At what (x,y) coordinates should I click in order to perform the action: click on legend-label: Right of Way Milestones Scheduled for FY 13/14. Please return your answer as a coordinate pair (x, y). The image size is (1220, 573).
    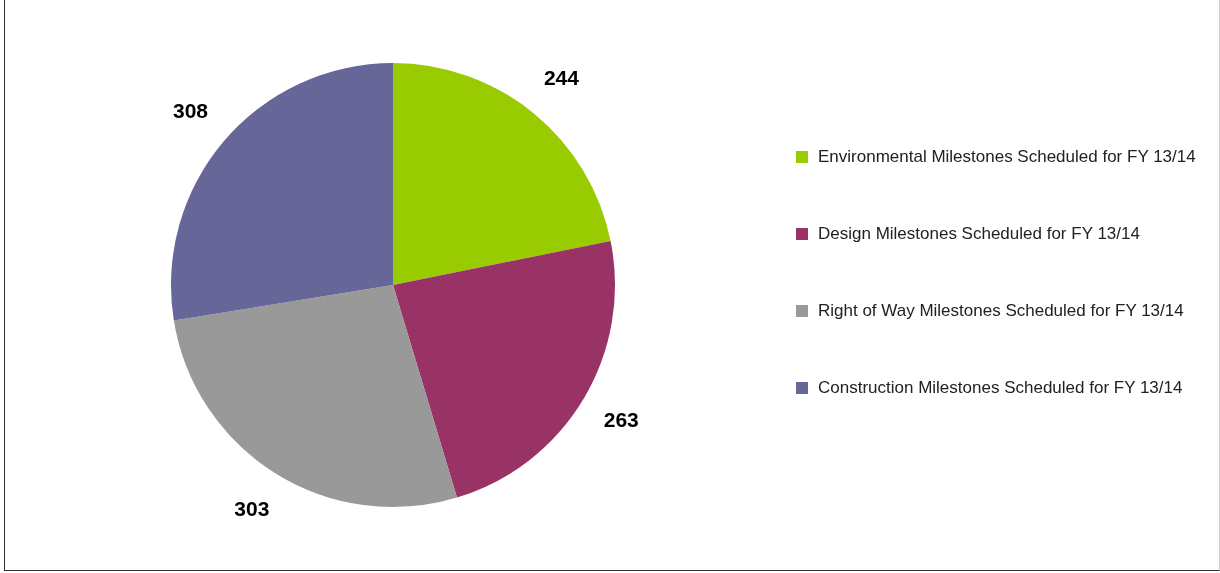
    Looking at the image, I should click on (1001, 310).